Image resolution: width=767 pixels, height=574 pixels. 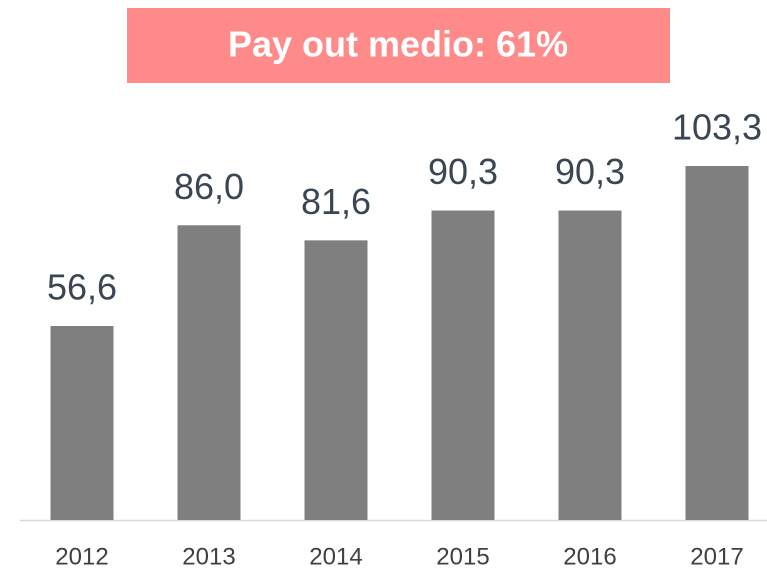 I want to click on chart-title: Pay out medio: 61%, so click(x=398, y=44).